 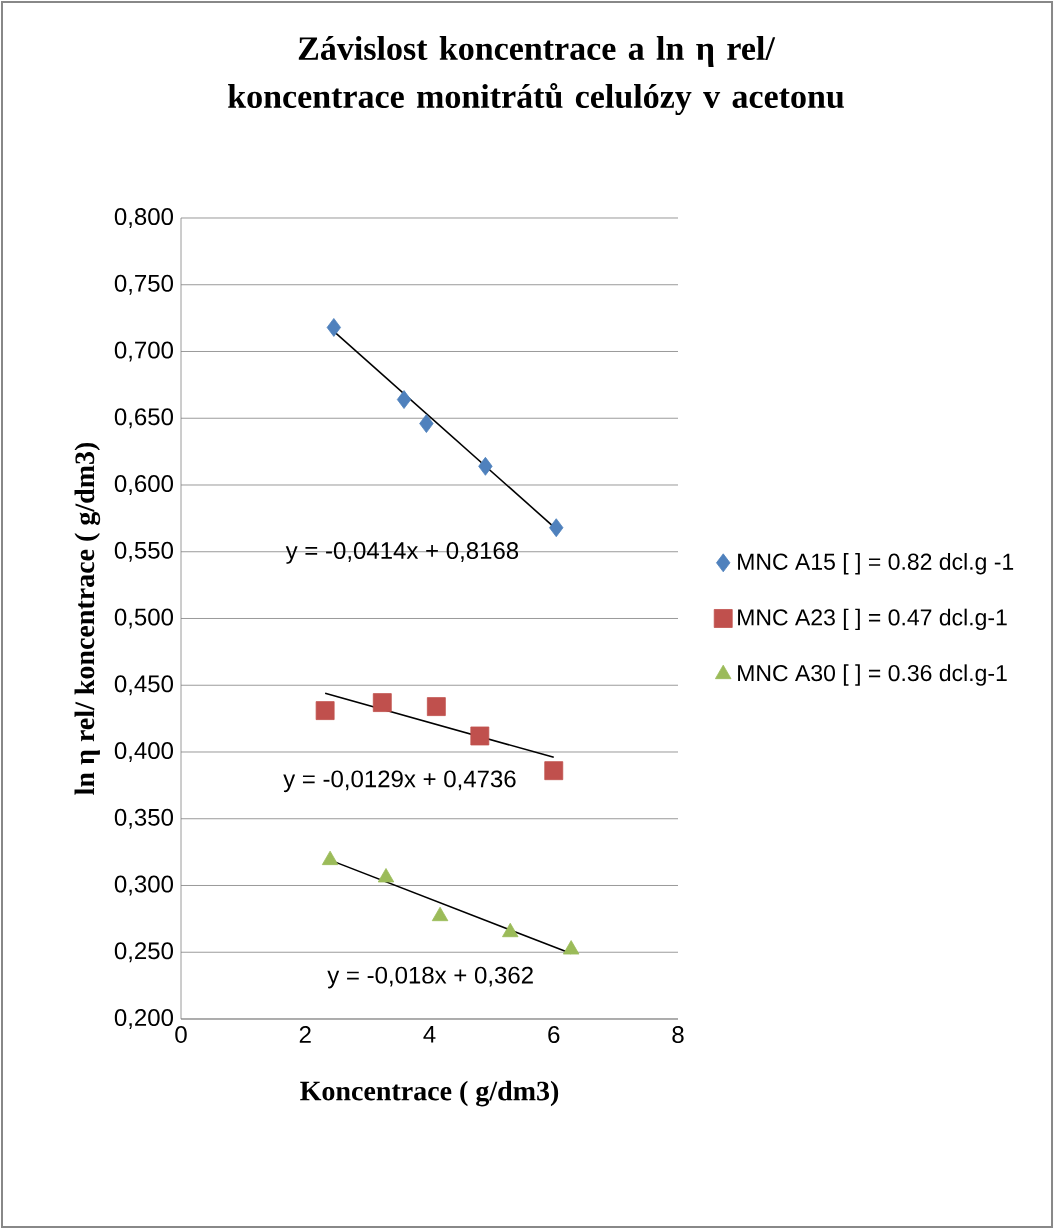 What do you see at coordinates (143, 551) in the screenshot?
I see `y-tick-label: 0,550` at bounding box center [143, 551].